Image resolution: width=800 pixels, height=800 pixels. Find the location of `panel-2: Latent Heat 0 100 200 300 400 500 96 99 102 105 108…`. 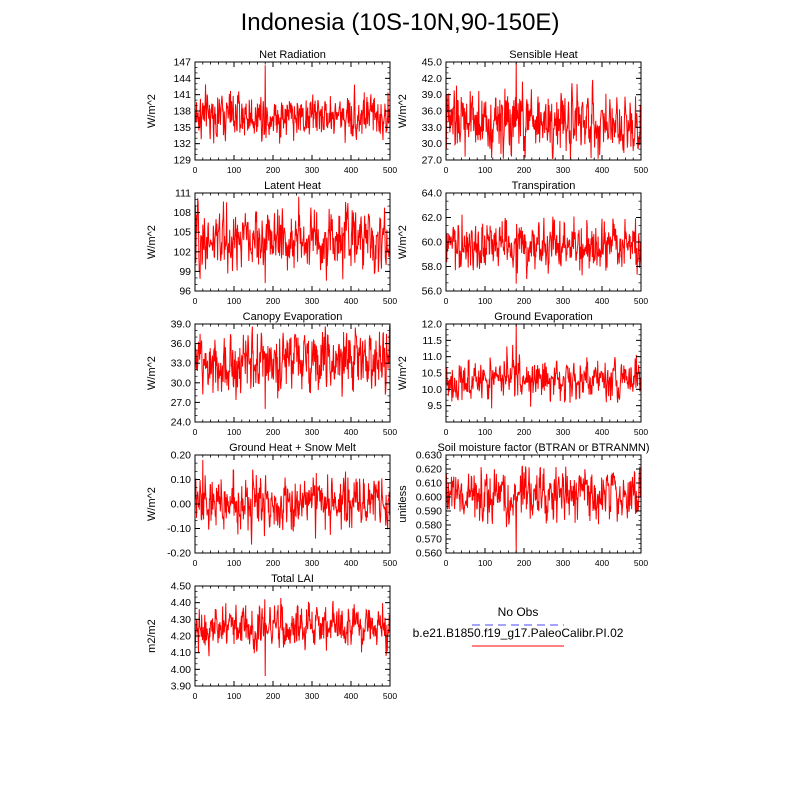

panel-2: Latent Heat 0 100 200 300 400 500 96 99 102 105 108… is located at coordinates (271, 243).